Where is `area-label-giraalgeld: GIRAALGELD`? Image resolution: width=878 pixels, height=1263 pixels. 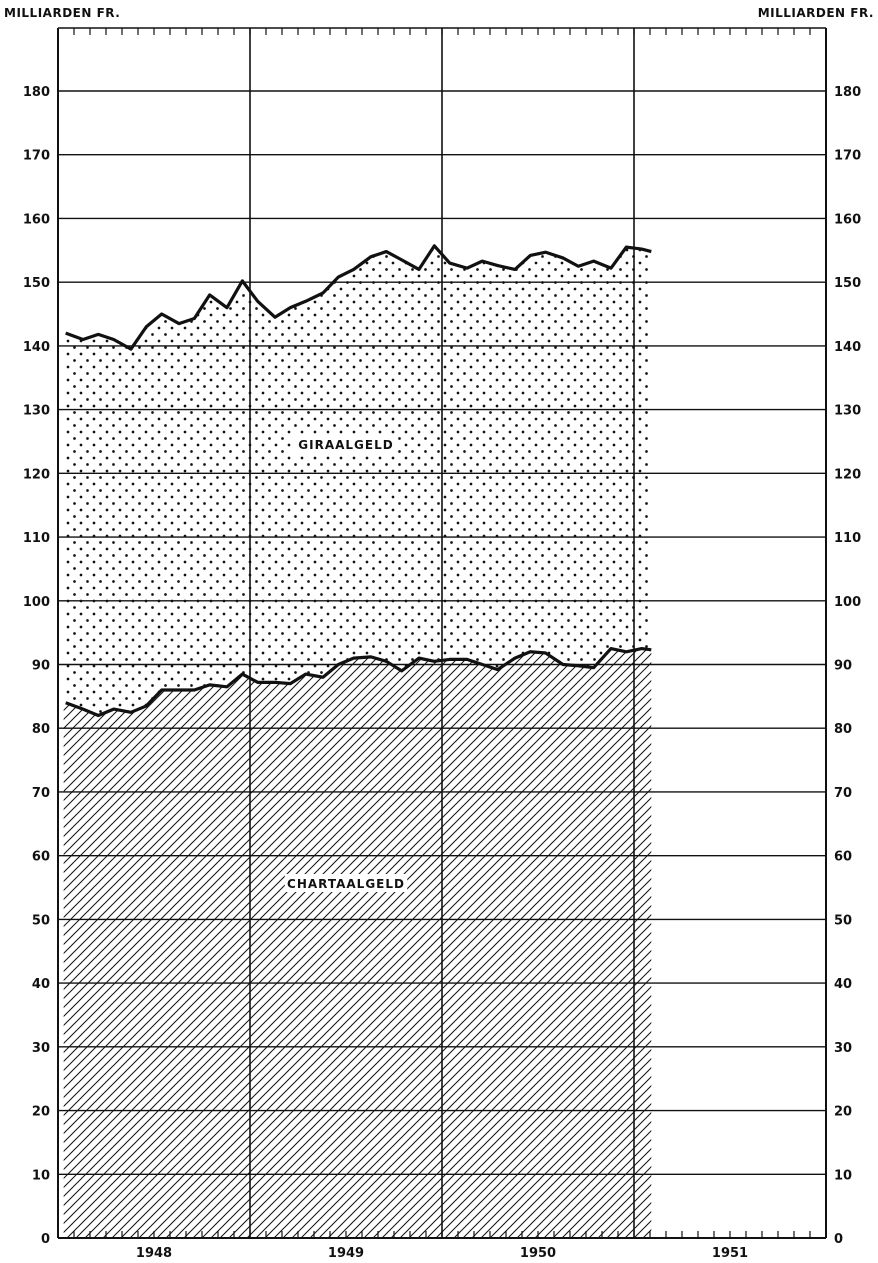
area-label-giraalgeld: GIRAALGELD is located at coordinates (345, 445).